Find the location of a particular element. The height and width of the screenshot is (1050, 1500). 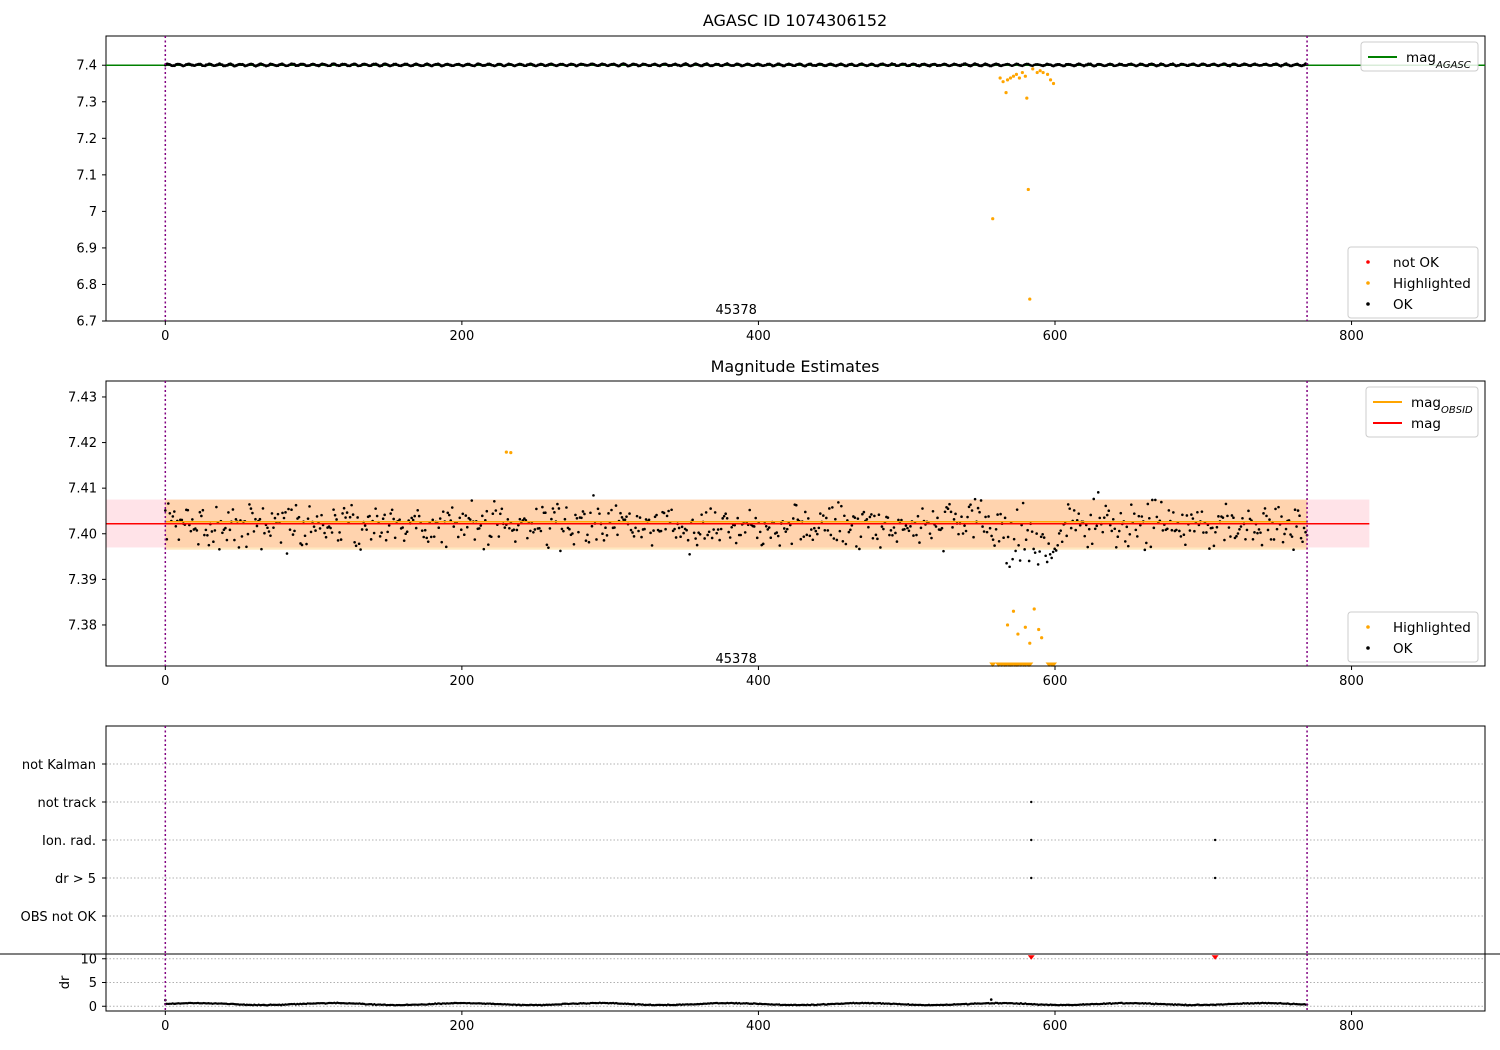

y-tick-label: 7.39 is located at coordinates (82, 580).